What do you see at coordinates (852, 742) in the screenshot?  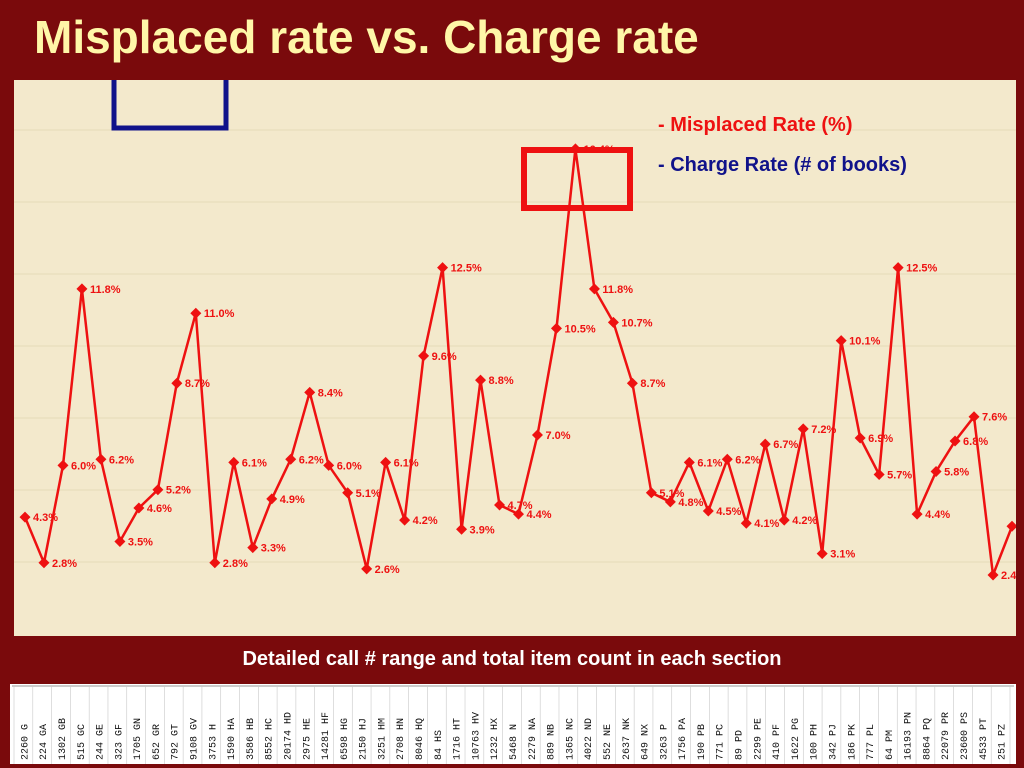 I see `table-cell-call-range: 186 PK` at bounding box center [852, 742].